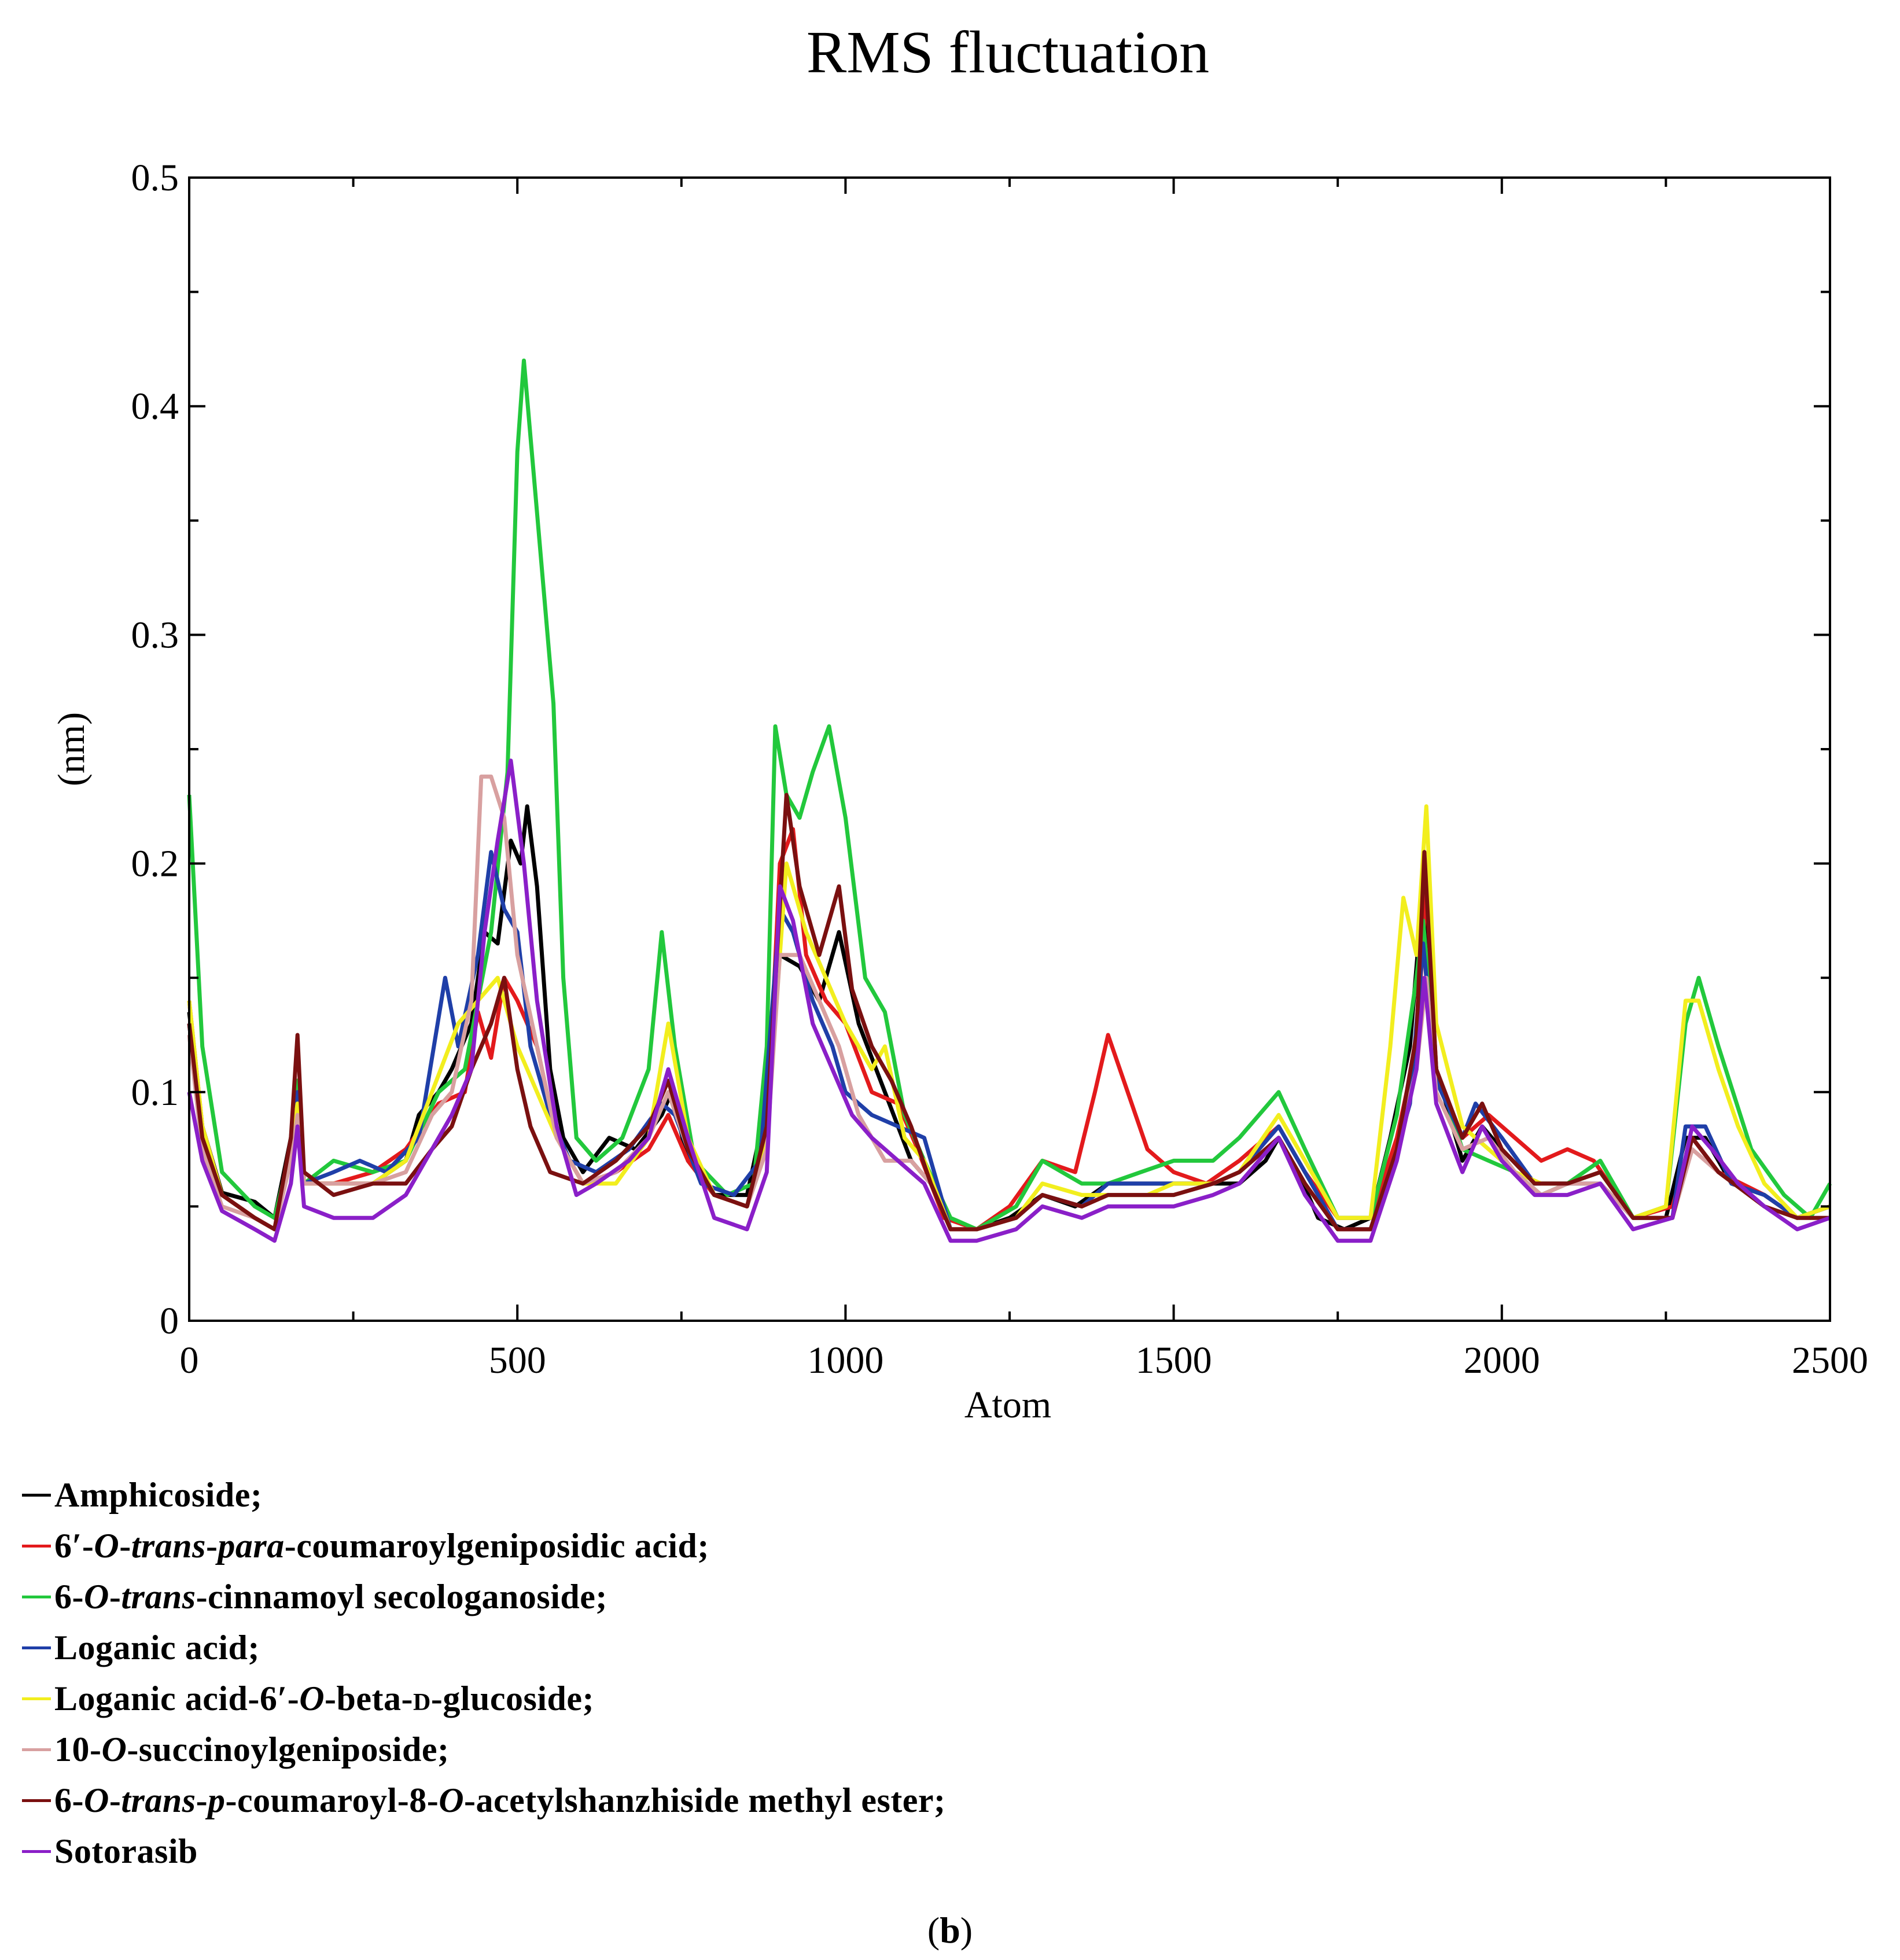 The image size is (1900, 1960). I want to click on legend-item: Sotorasib, so click(484, 1851).